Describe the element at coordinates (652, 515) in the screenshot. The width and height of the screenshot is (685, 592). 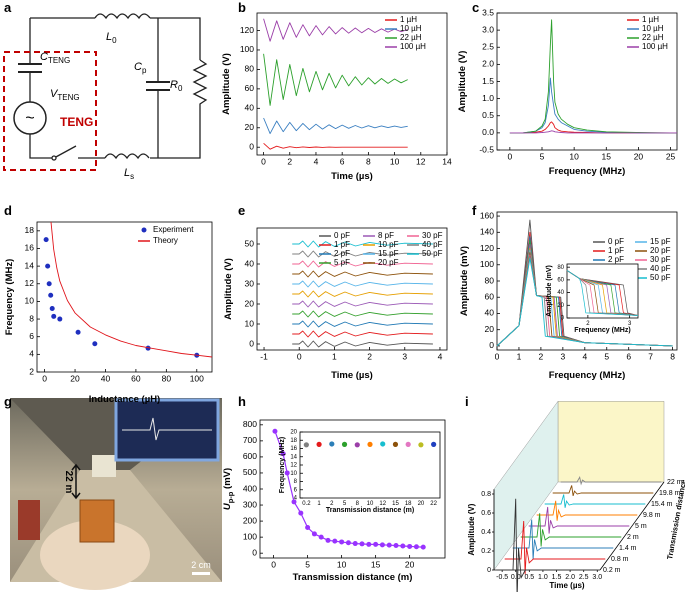
I see `depth-label: 9.8 m` at that location.